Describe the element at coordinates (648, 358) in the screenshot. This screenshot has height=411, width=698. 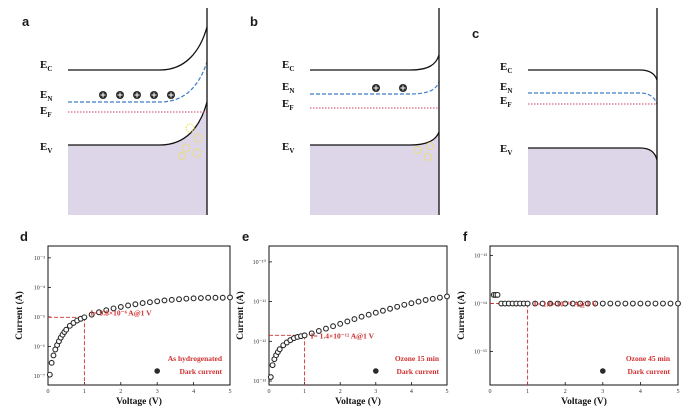
I see `legend-title: Ozone 45 min` at that location.